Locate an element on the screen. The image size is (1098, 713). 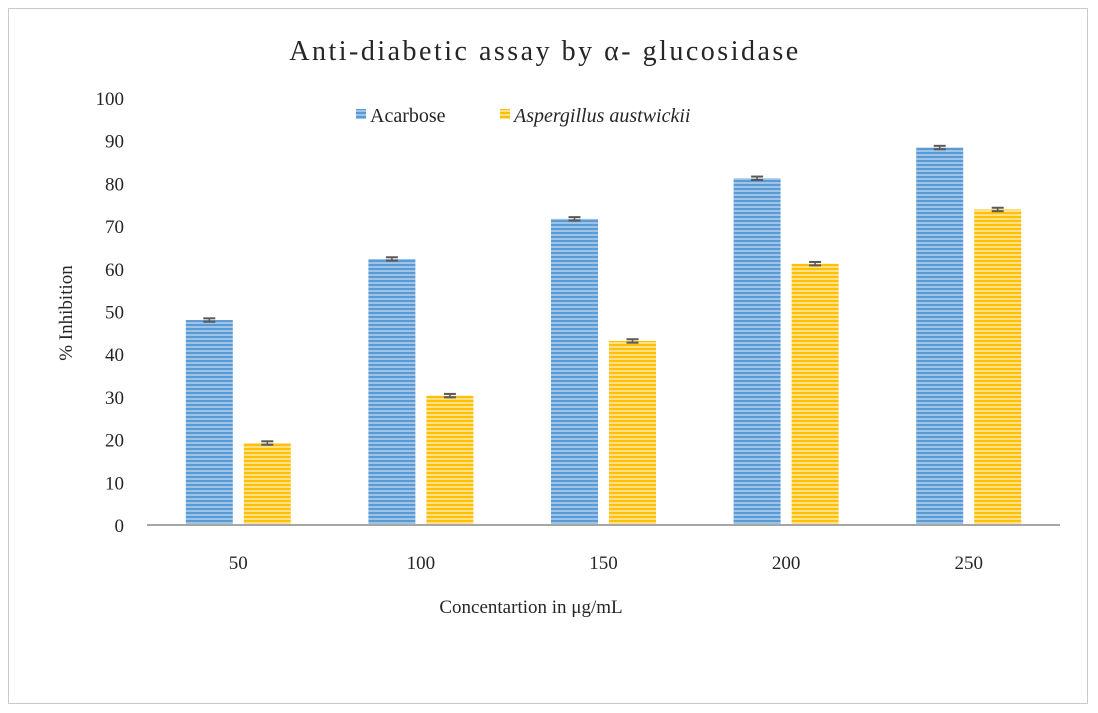
x-tick-label: 150 is located at coordinates (603, 563).